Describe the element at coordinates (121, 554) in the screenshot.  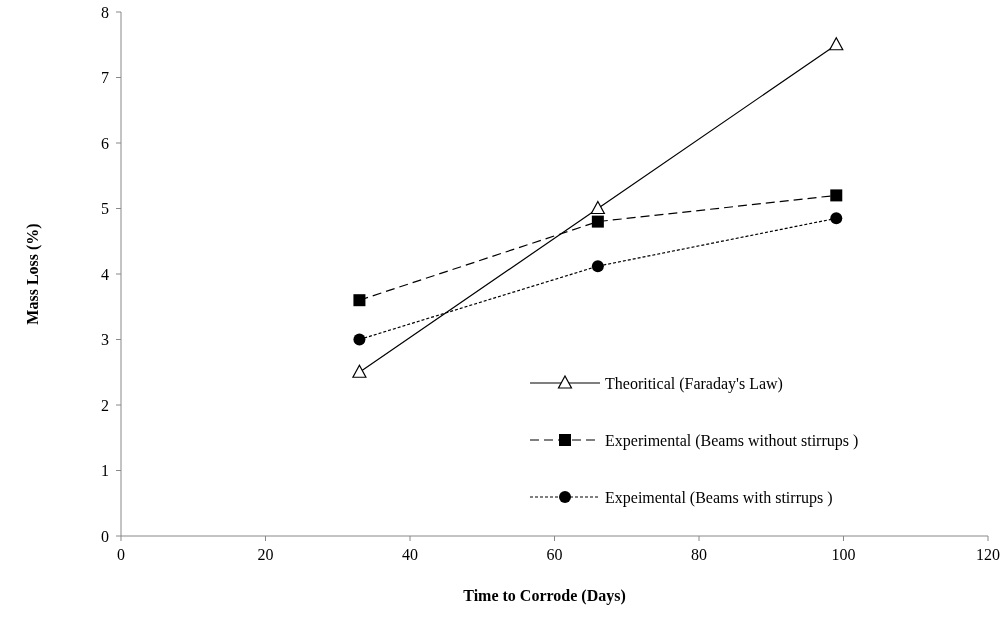
I see `x-tick-label: 0` at that location.